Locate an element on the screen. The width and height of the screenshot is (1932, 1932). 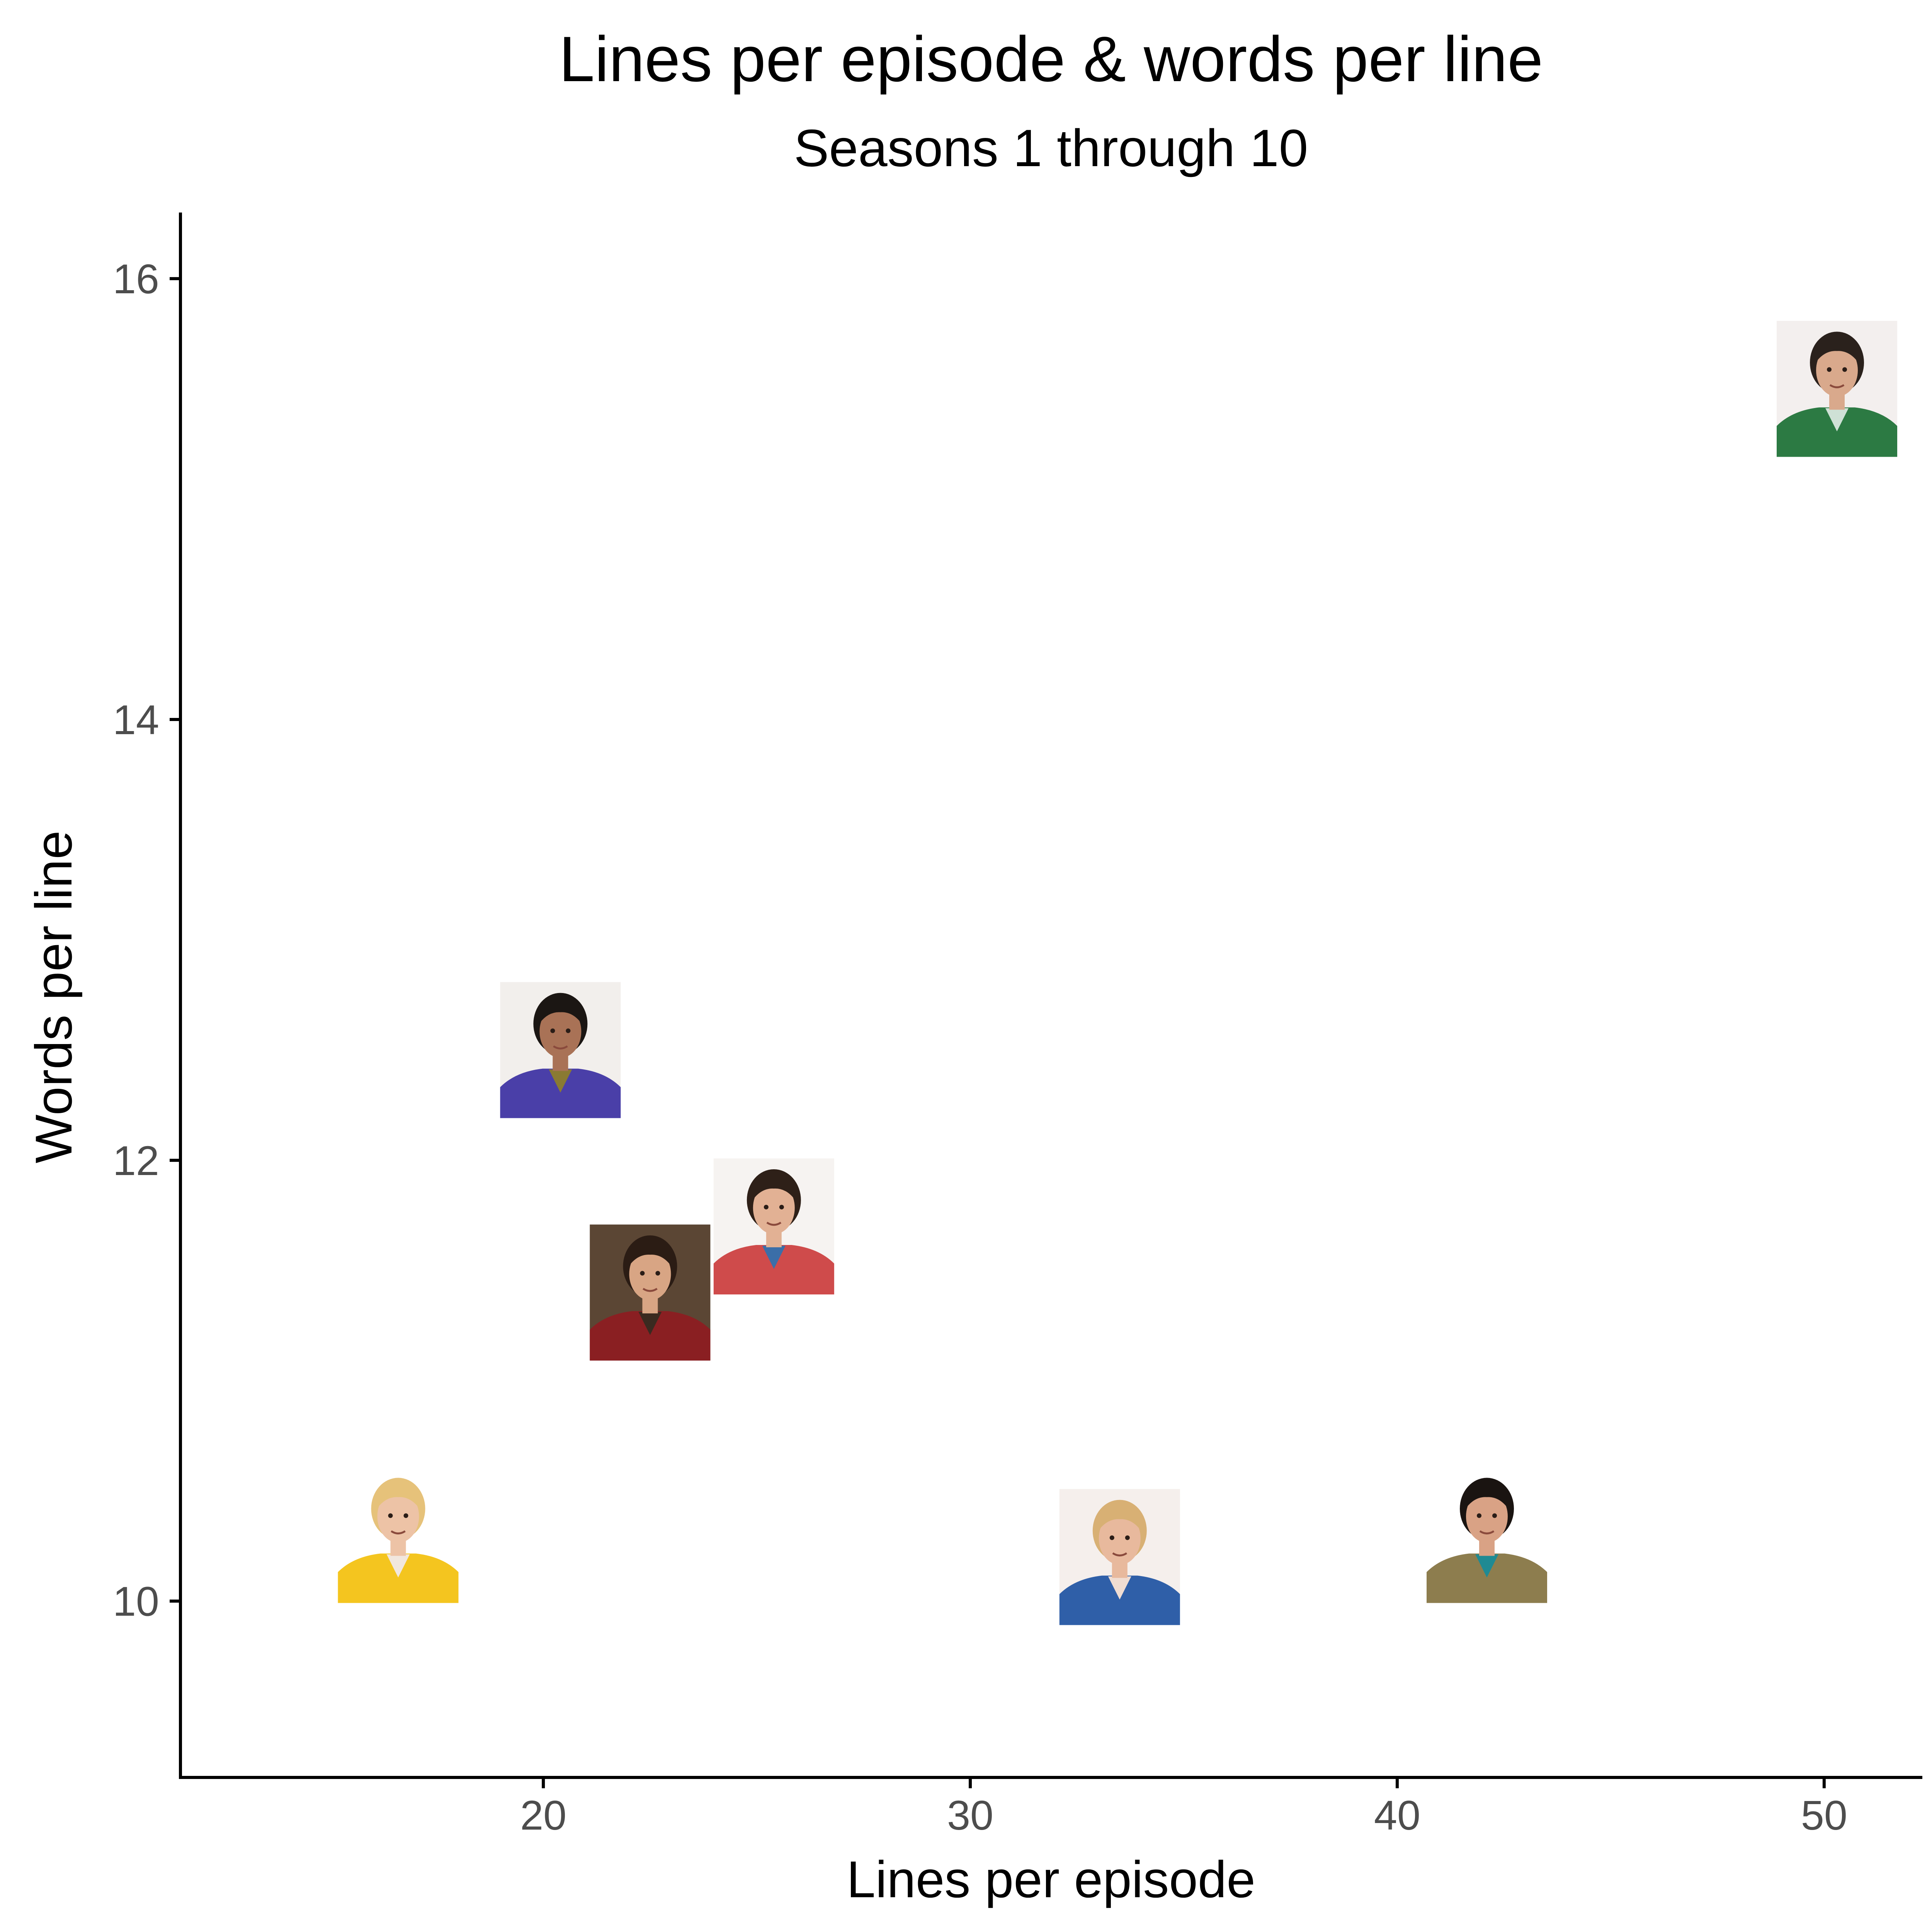
x-tick-label: 40 is located at coordinates (1397, 1815).